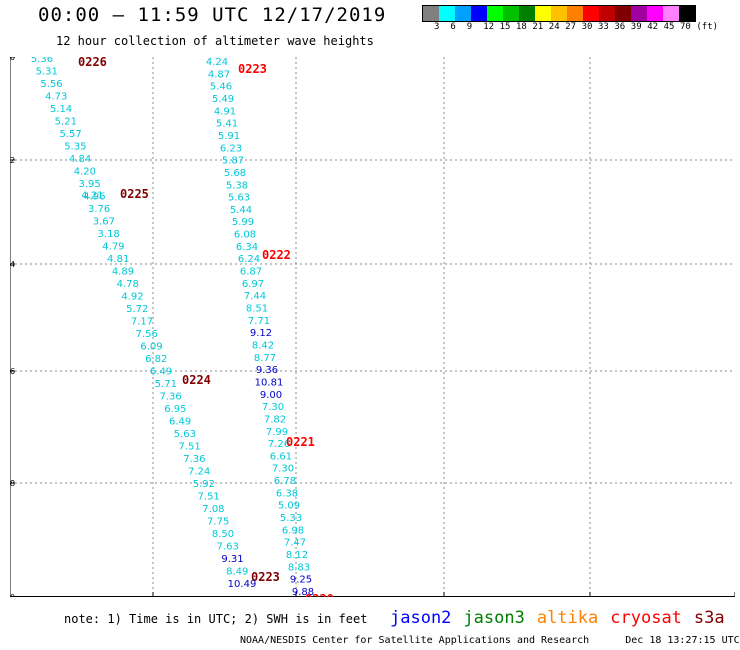 This screenshot has width=740, height=650. Describe the element at coordinates (213, 509) in the screenshot. I see `swh-value: 7.08` at that location.